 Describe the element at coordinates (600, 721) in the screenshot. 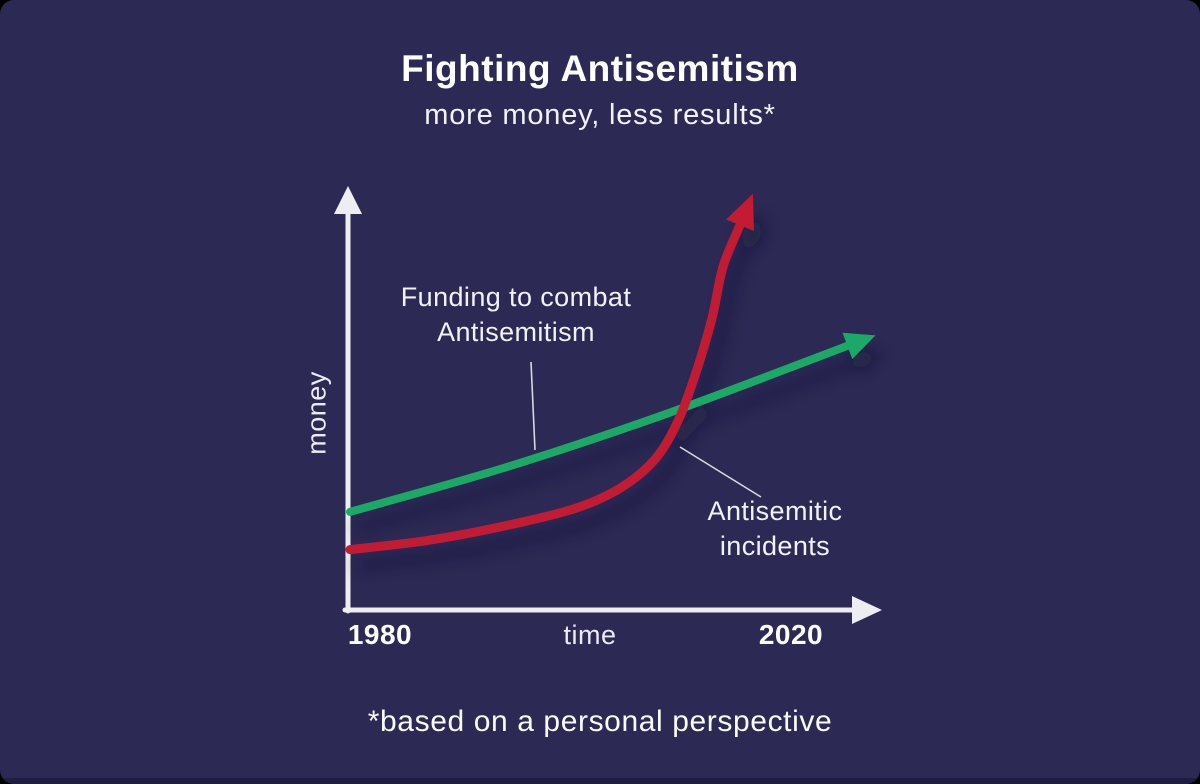

I see `footnote: *based on a personal perspective` at that location.